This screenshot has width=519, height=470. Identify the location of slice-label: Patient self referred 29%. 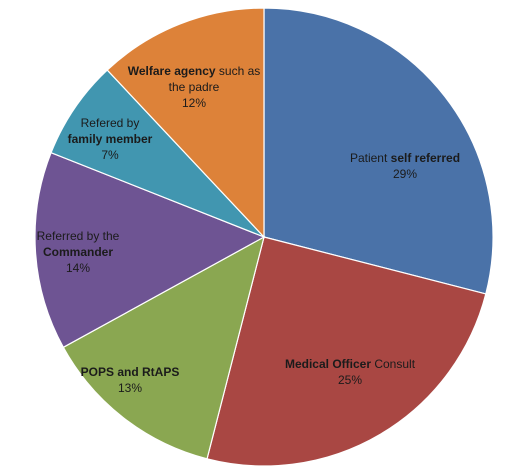
(405, 166).